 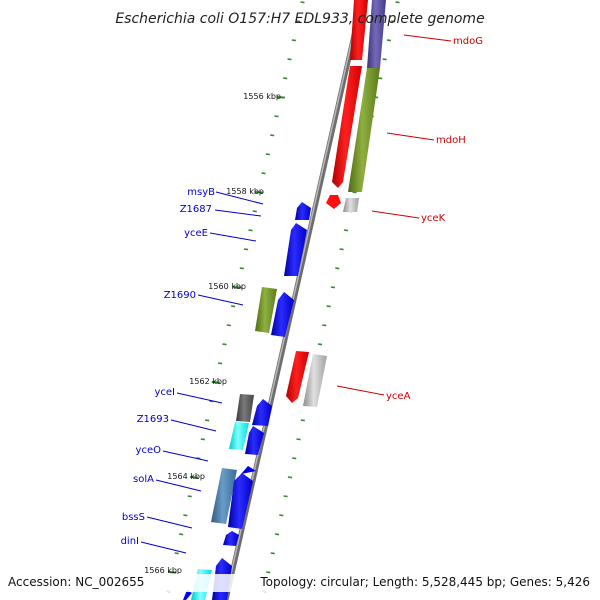 What do you see at coordinates (262, 96) in the screenshot?
I see `kbp-label: 1556 kbp` at bounding box center [262, 96].